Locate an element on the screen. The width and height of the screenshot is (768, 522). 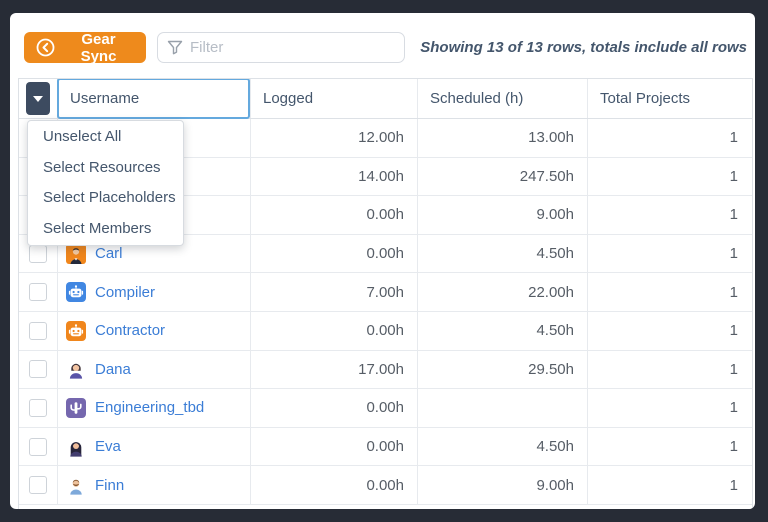
gear-sync-label: Gear Sync is located at coordinates (98, 47).